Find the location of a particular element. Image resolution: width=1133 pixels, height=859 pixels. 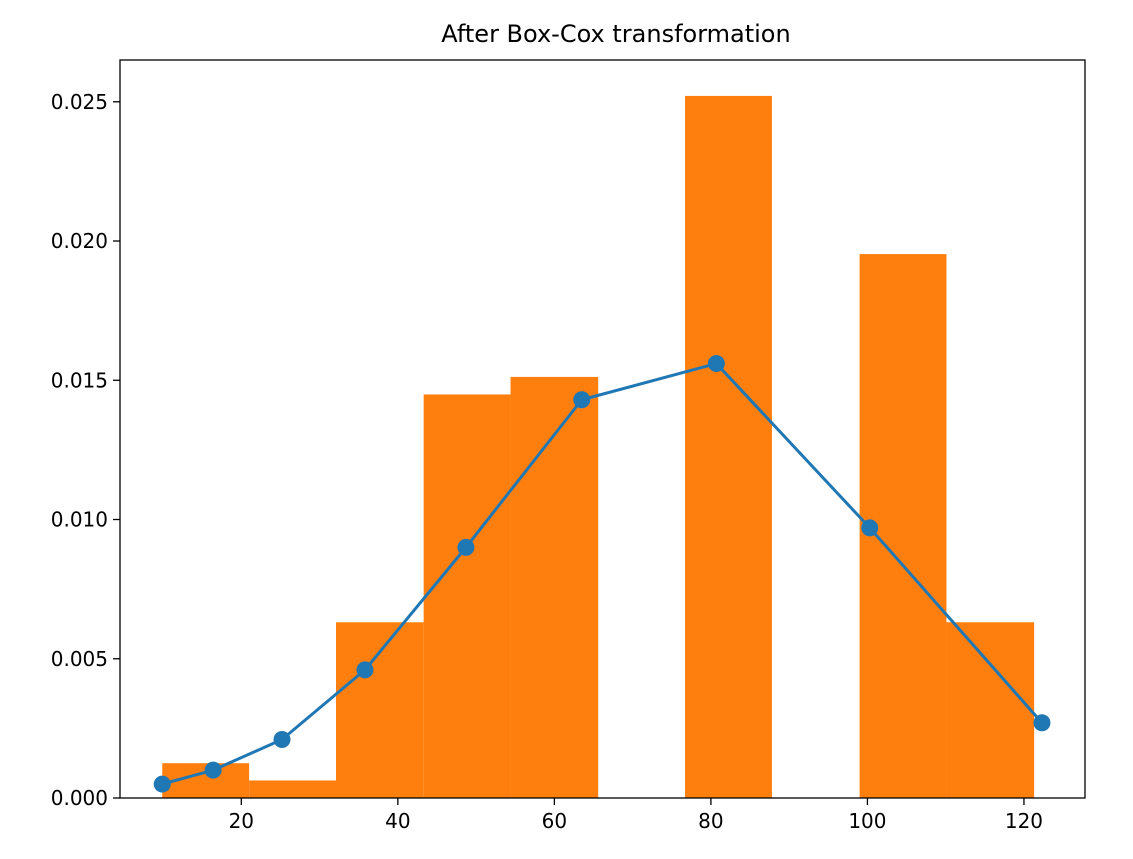

y-tick-label: 0.025 is located at coordinates (79, 102).